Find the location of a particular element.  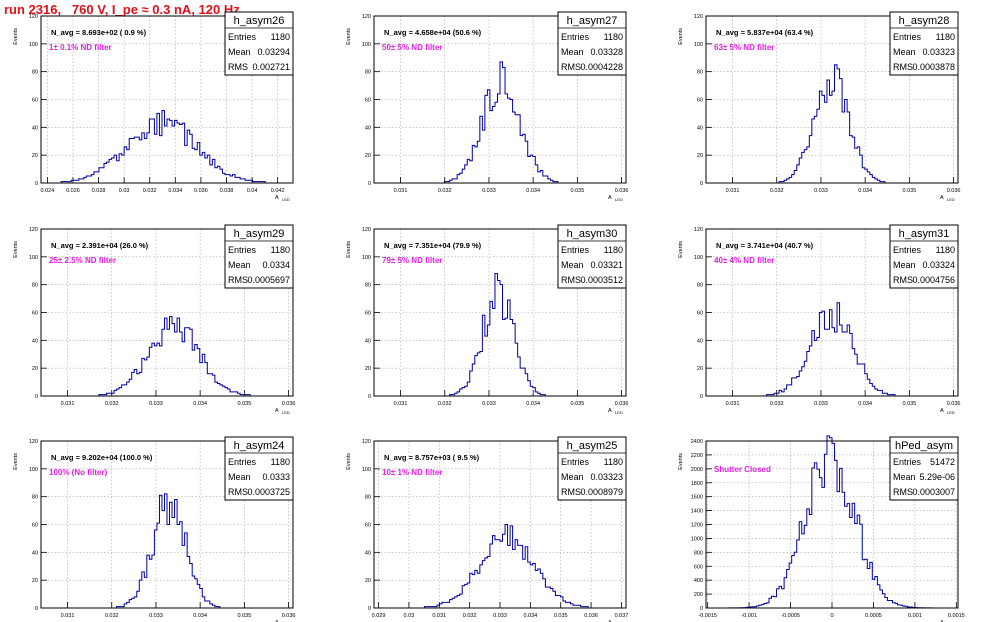

stats-title: h_asym24 is located at coordinates (259, 446).